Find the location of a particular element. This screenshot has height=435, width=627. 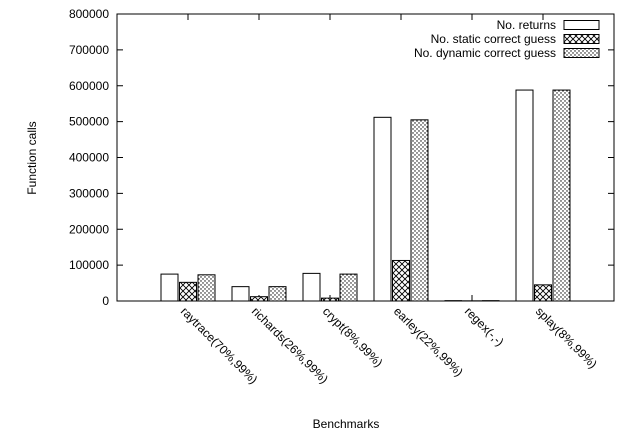

y-axis-title: Function calls is located at coordinates (32, 157).